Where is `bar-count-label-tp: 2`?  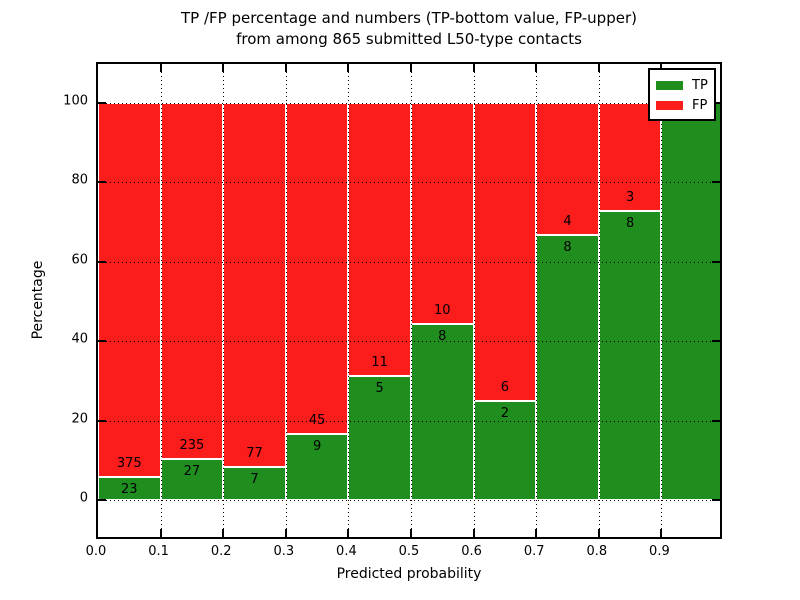 bar-count-label-tp: 2 is located at coordinates (505, 413).